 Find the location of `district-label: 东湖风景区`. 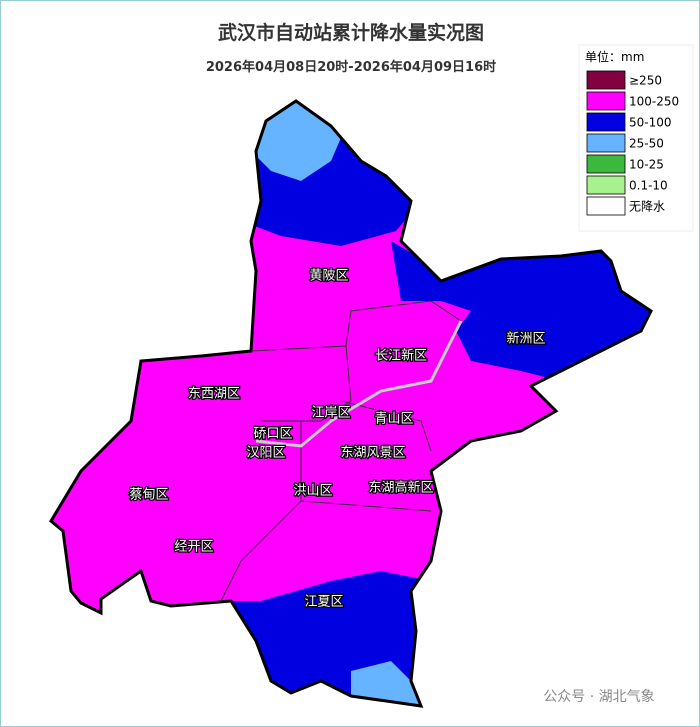

district-label: 东湖风景区 is located at coordinates (372, 453).